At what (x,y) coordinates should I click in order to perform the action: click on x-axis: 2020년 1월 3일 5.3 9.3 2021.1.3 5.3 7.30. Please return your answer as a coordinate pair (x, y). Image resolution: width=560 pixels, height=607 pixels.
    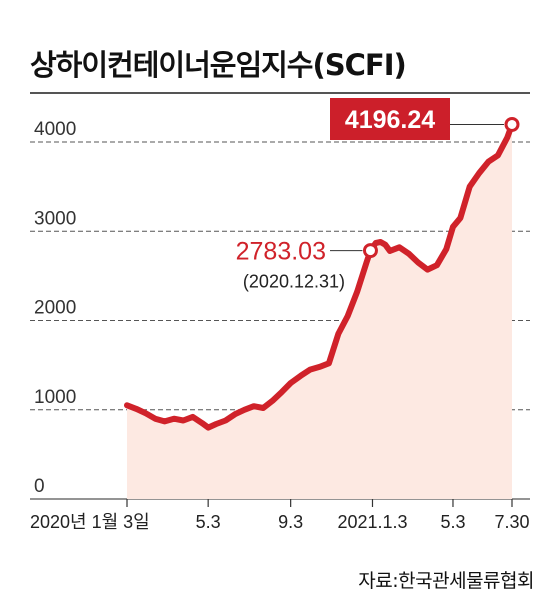
    Looking at the image, I should click on (280, 515).